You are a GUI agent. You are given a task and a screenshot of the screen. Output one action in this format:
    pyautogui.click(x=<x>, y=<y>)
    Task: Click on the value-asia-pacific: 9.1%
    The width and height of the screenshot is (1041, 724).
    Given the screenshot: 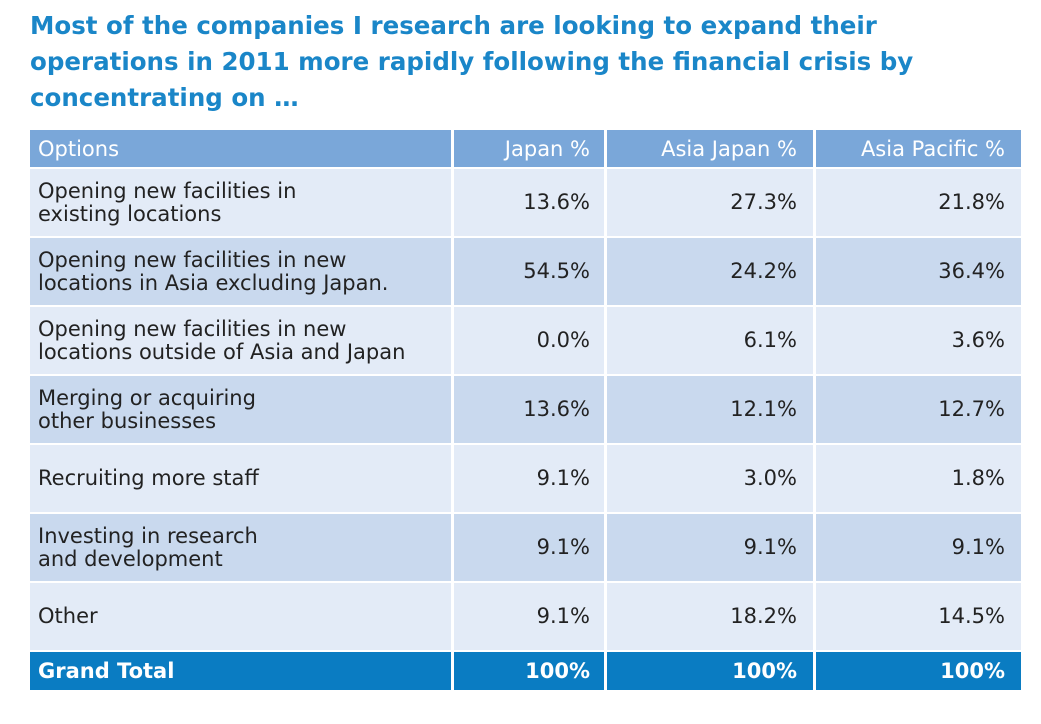 What is the action you would take?
    pyautogui.click(x=918, y=547)
    